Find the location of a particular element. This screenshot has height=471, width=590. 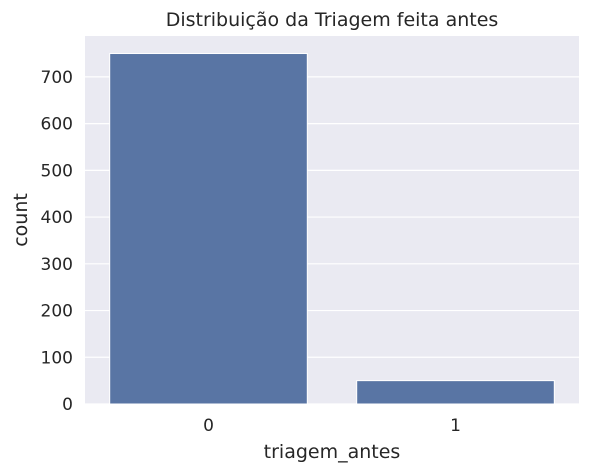

y-tick-label: 500 is located at coordinates (57, 171).